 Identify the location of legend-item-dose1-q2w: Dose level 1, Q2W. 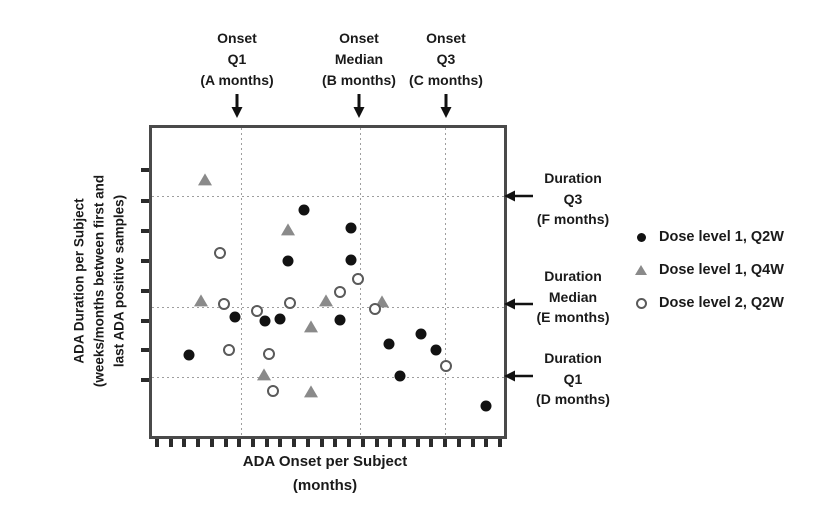
(708, 237).